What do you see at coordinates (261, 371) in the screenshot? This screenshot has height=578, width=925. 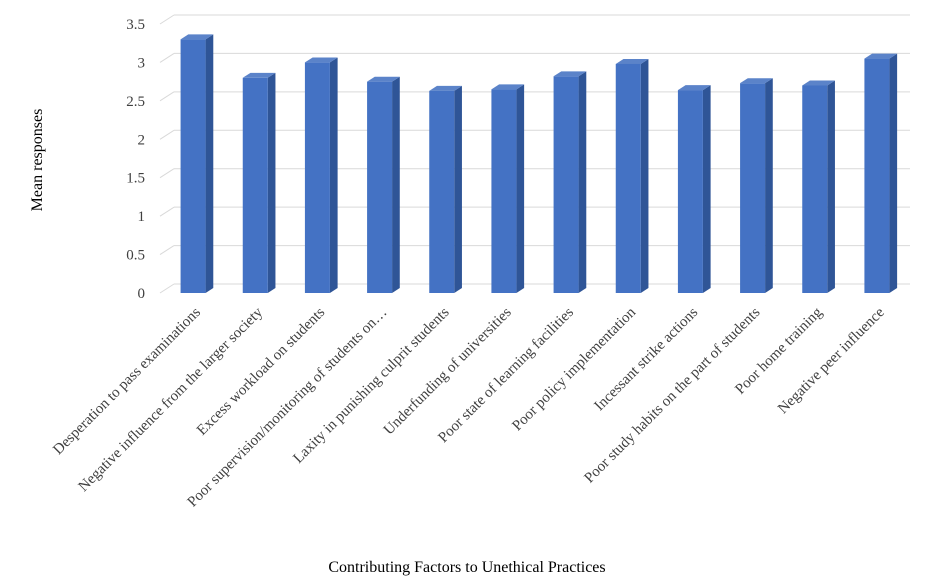 I see `x-tick-label: Excess workload on students` at bounding box center [261, 371].